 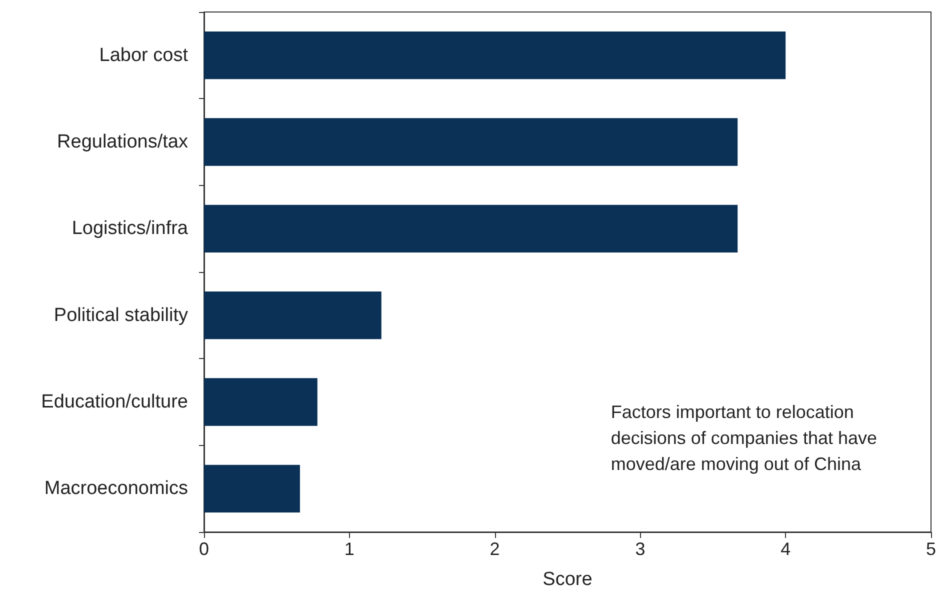 What do you see at coordinates (130, 229) in the screenshot?
I see `y-tick-label: Logistics/infra` at bounding box center [130, 229].